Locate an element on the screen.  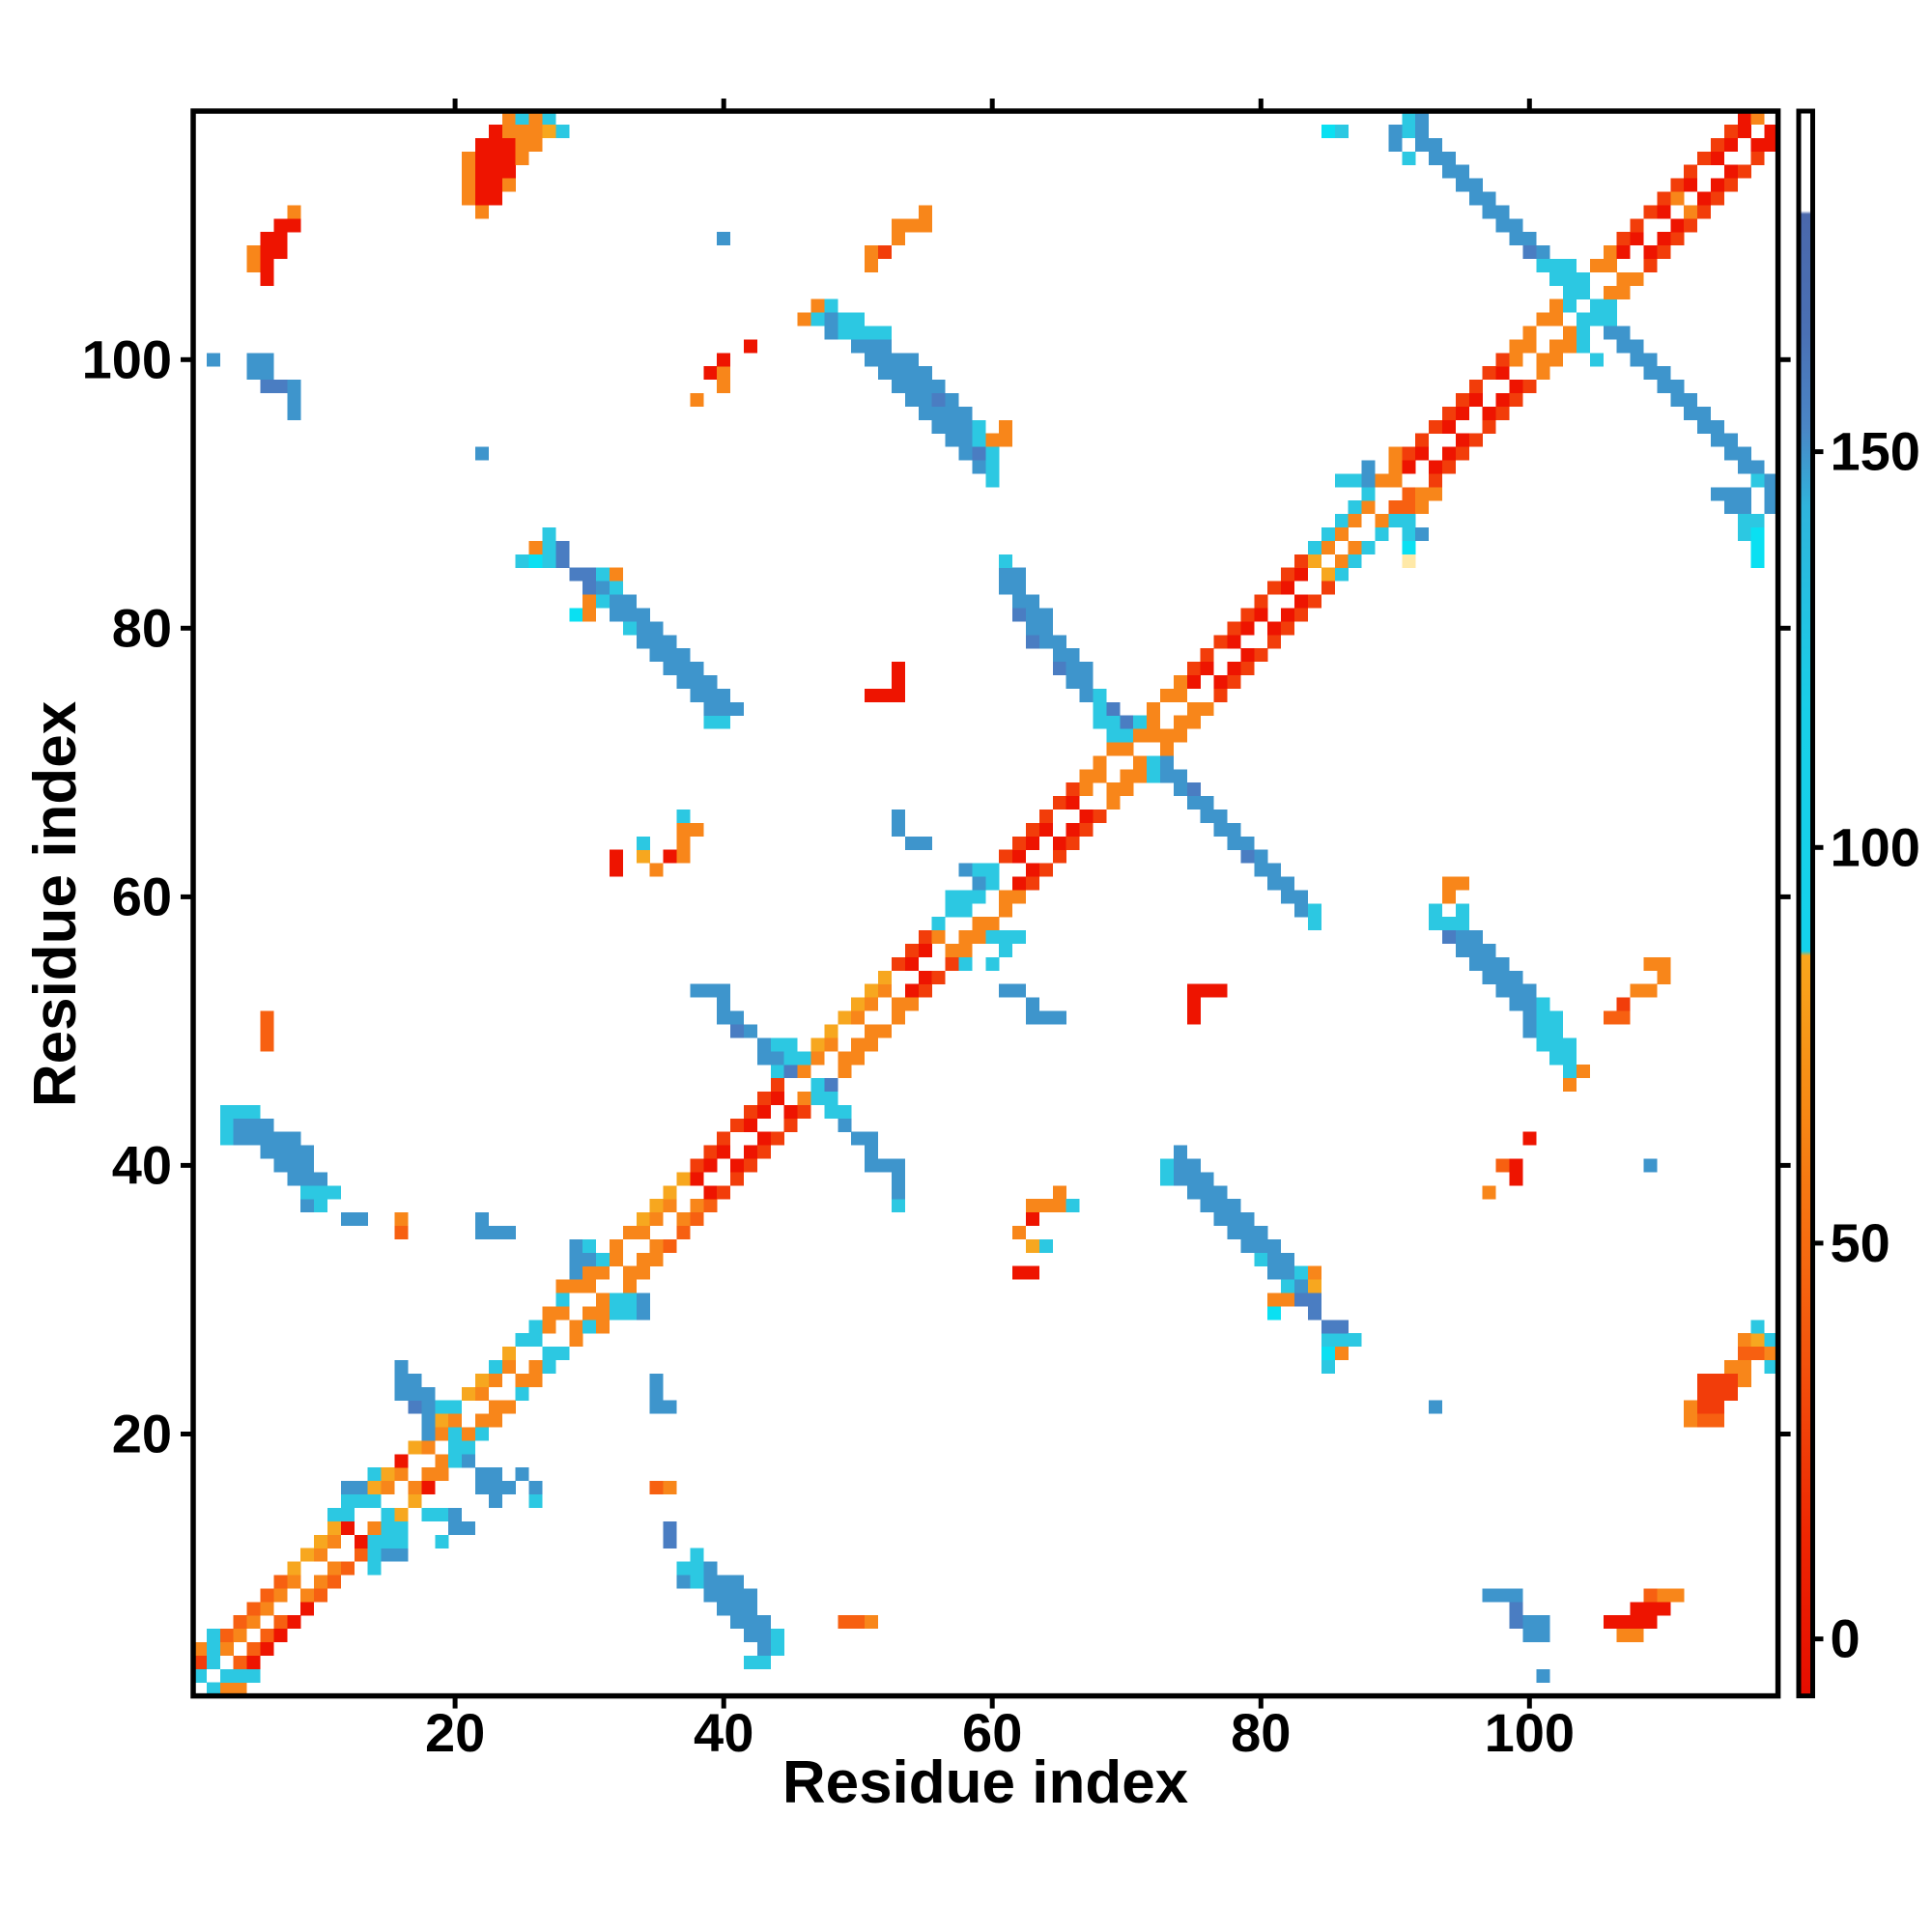
svg-text: 150 is located at coordinates (1875, 451).